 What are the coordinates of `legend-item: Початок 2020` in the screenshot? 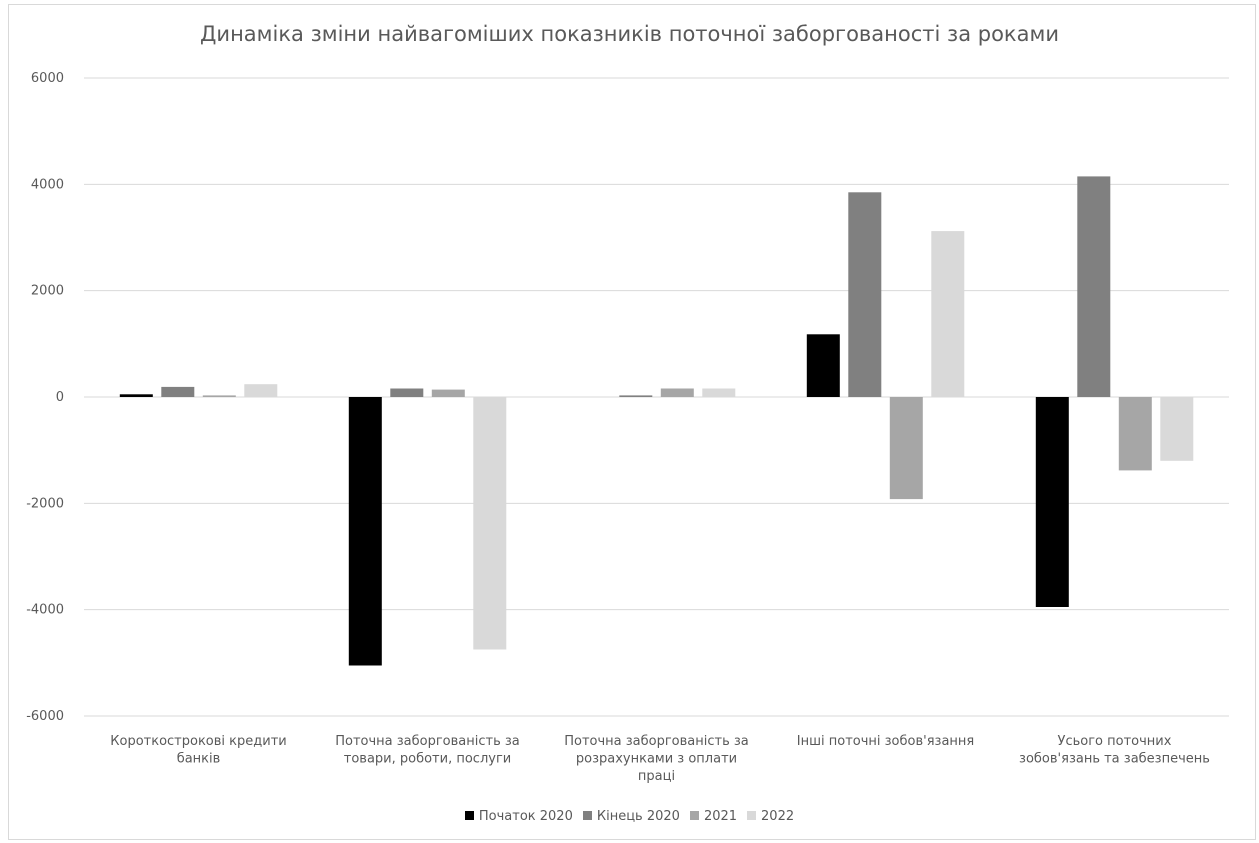 It's located at (518, 816).